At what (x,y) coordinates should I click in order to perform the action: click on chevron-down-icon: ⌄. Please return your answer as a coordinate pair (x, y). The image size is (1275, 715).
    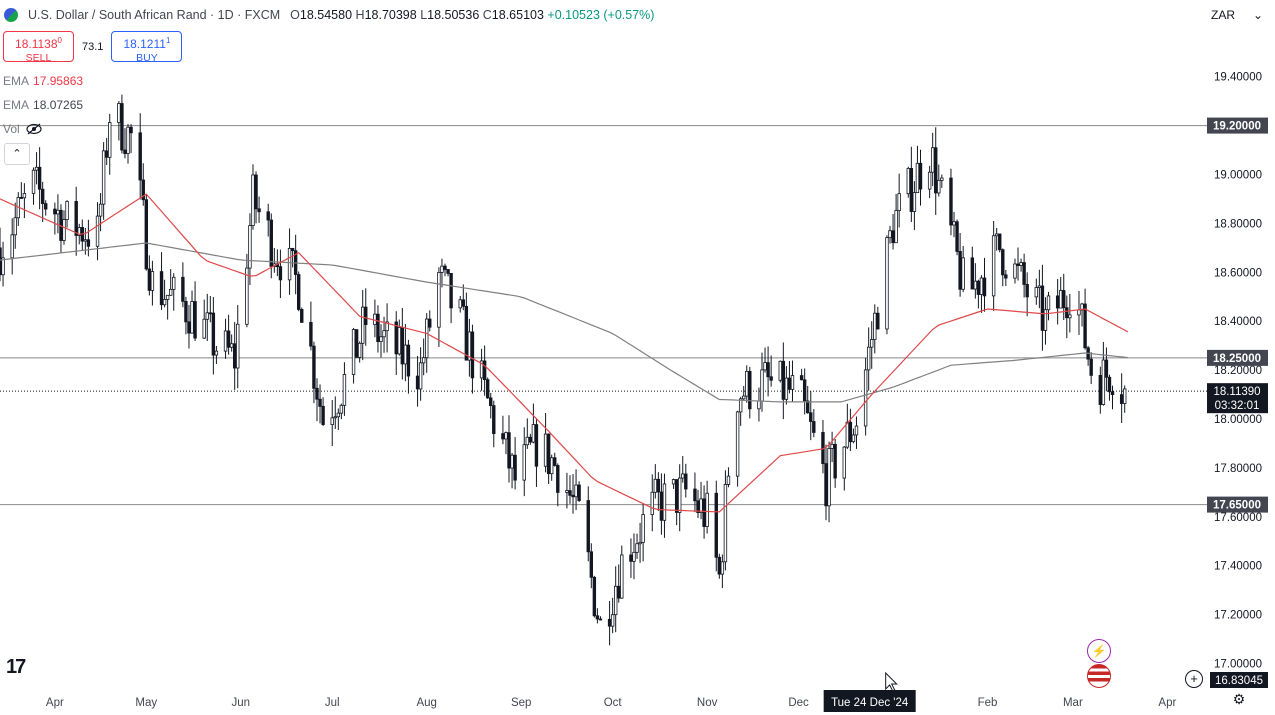
    Looking at the image, I should click on (1257, 15).